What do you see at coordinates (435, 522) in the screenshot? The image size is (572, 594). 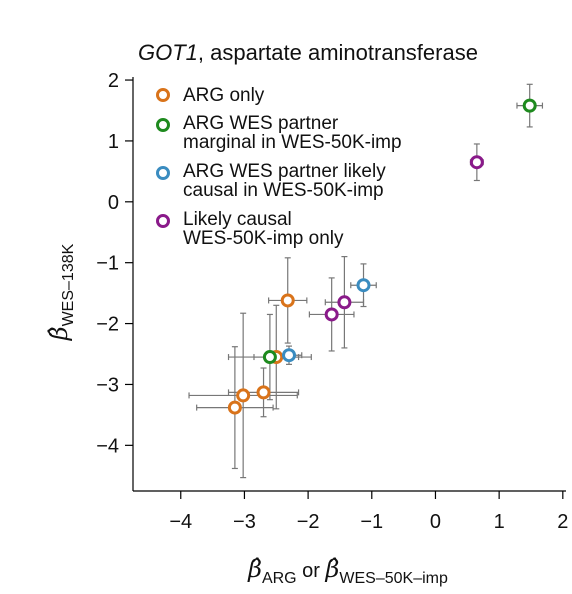 I see `x-tick-label: 0` at bounding box center [435, 522].